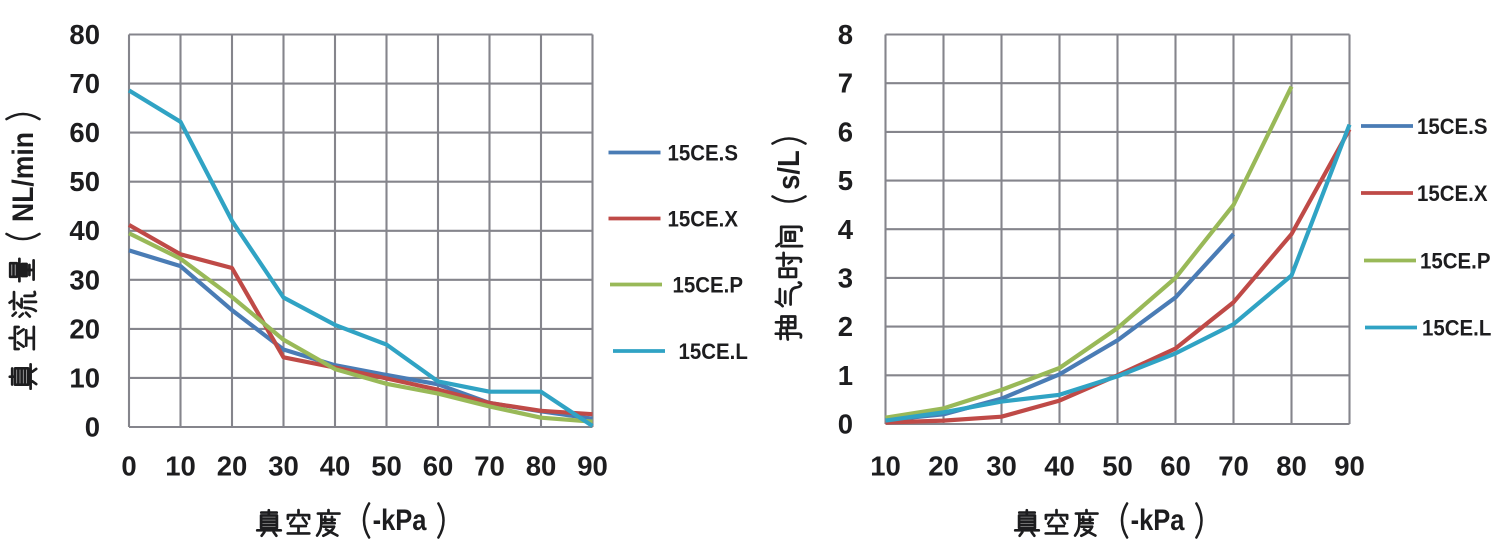 Image resolution: width=1500 pixels, height=546 pixels. I want to click on svg-text: s/L, so click(790, 170).